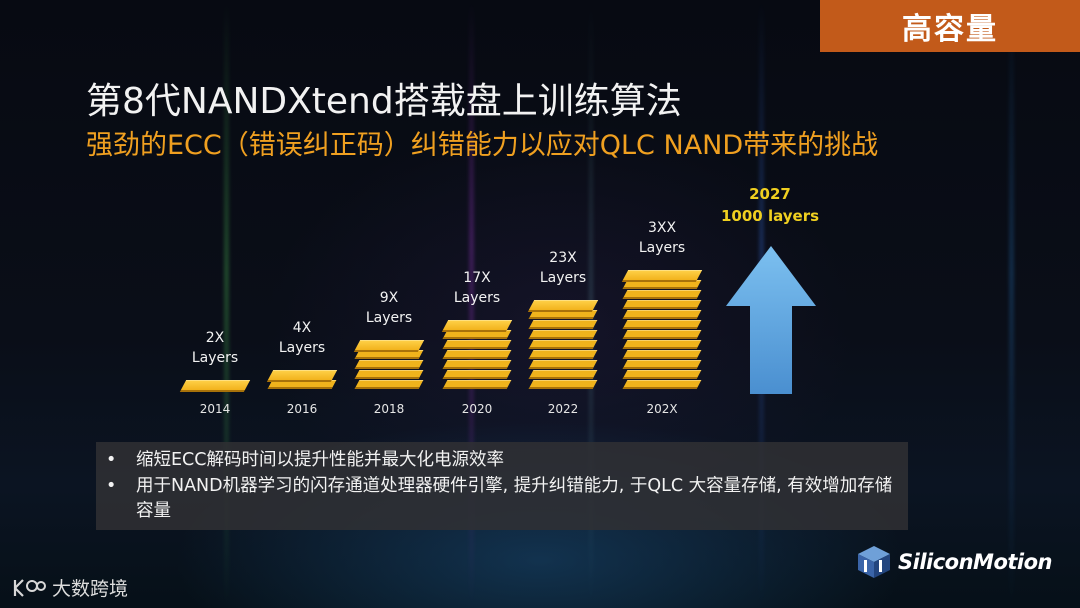 This screenshot has width=1080, height=608. What do you see at coordinates (662, 238) in the screenshot?
I see `bar-label-202X: 3XX Layers` at bounding box center [662, 238].